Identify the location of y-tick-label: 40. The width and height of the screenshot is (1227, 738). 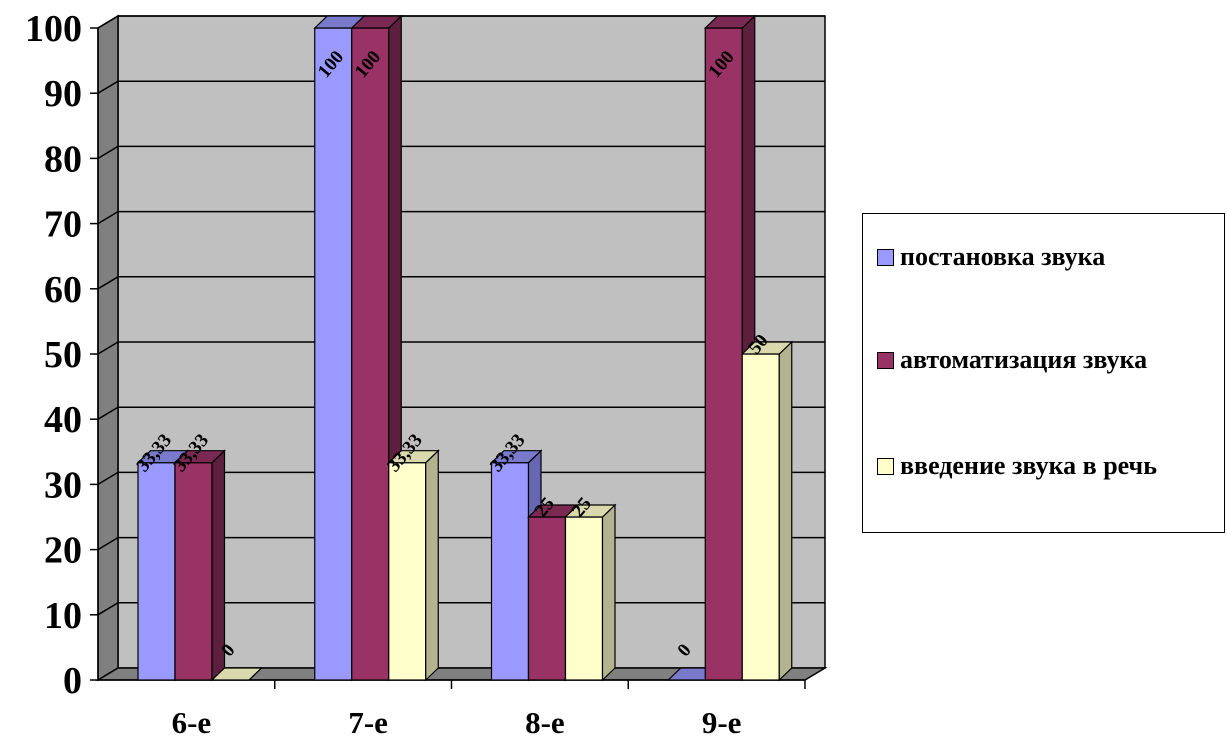
(63, 420).